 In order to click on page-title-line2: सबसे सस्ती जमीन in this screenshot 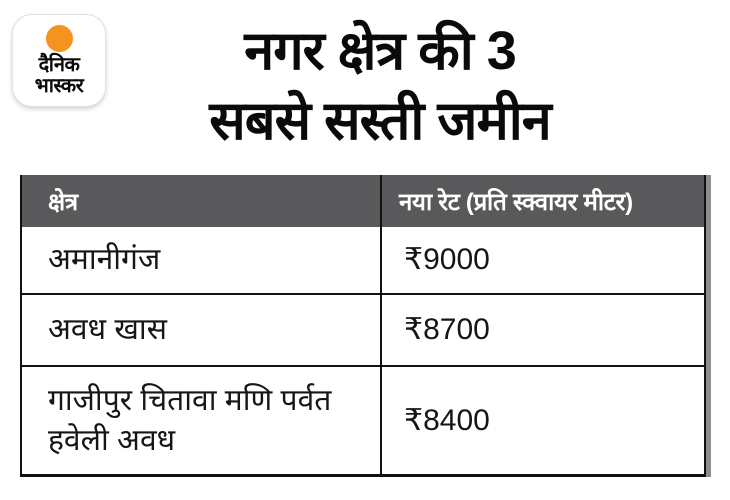, I will do `click(380, 121)`.